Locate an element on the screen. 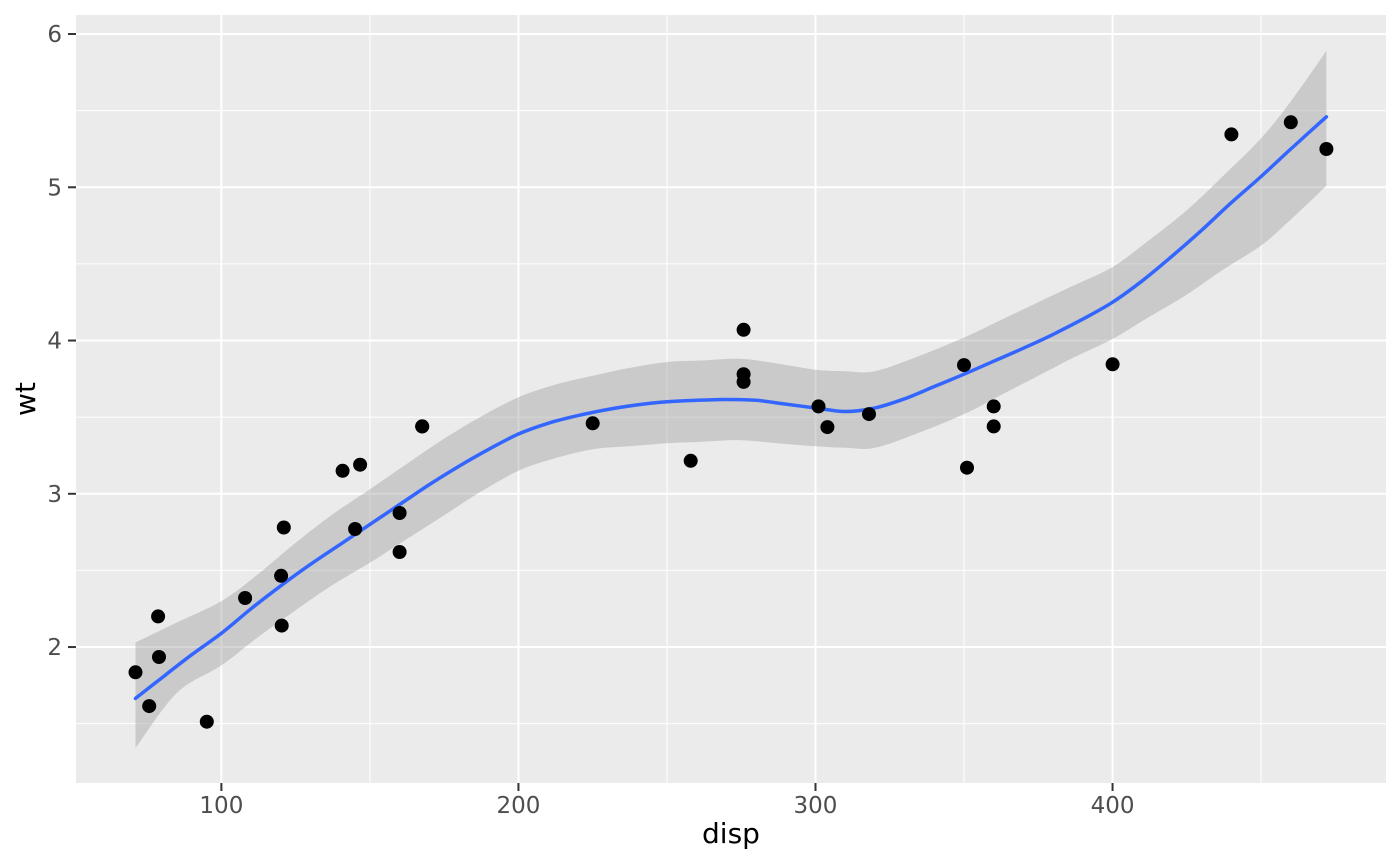  y-tick-label: 5 is located at coordinates (54, 188).